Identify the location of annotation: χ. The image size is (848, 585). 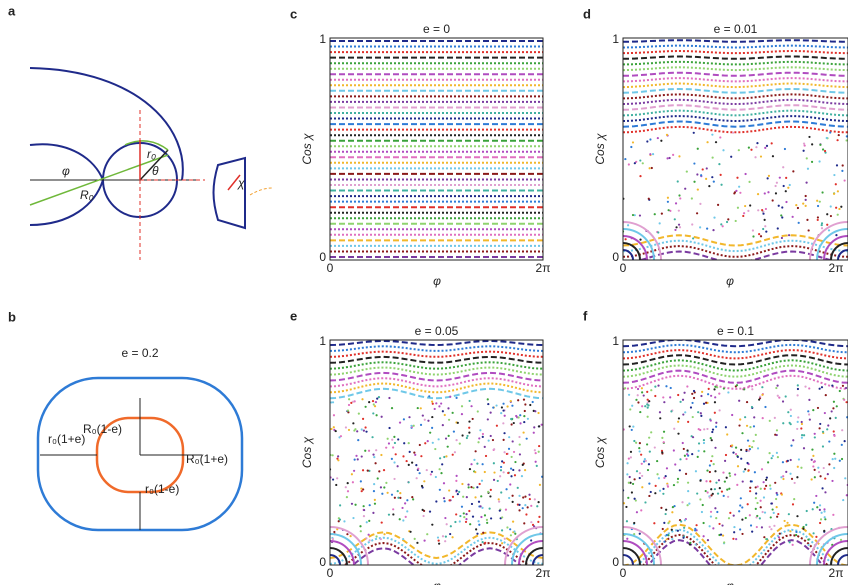
(241, 183).